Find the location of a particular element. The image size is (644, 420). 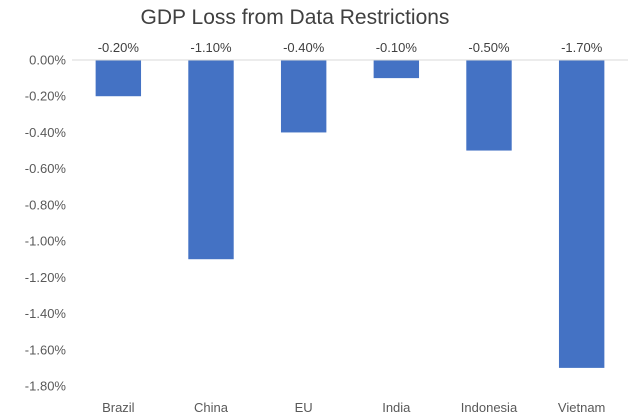

chart-title: GDP Loss from Data Restrictions is located at coordinates (295, 17).